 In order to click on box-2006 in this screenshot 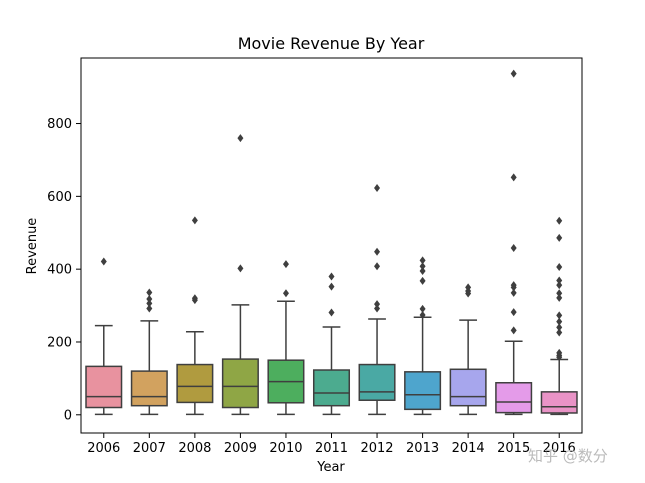, I will do `click(104, 336)`.